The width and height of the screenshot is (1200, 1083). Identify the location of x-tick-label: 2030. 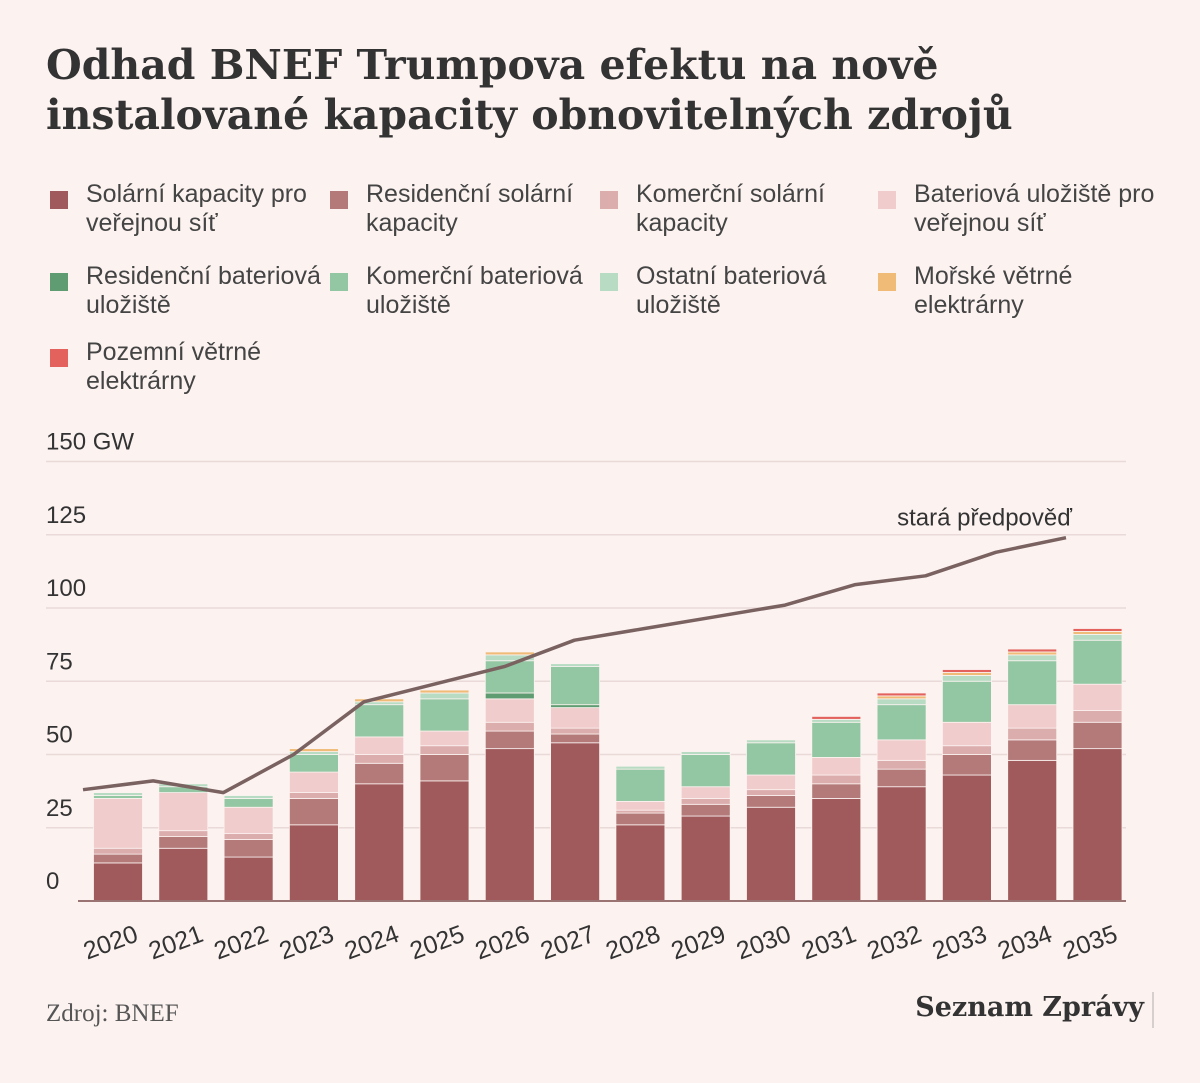
(764, 942).